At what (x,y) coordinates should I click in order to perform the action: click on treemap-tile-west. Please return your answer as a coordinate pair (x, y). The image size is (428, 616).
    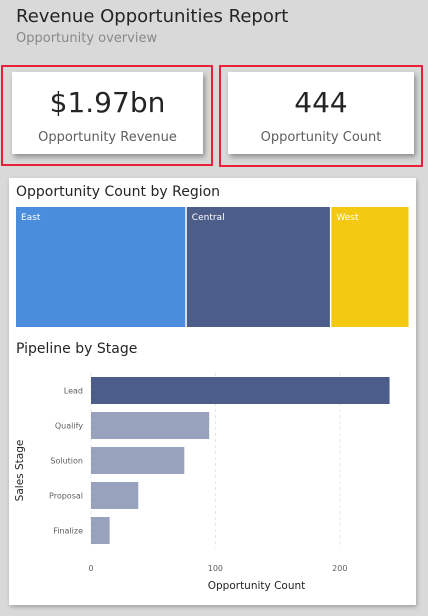
    Looking at the image, I should click on (369, 267).